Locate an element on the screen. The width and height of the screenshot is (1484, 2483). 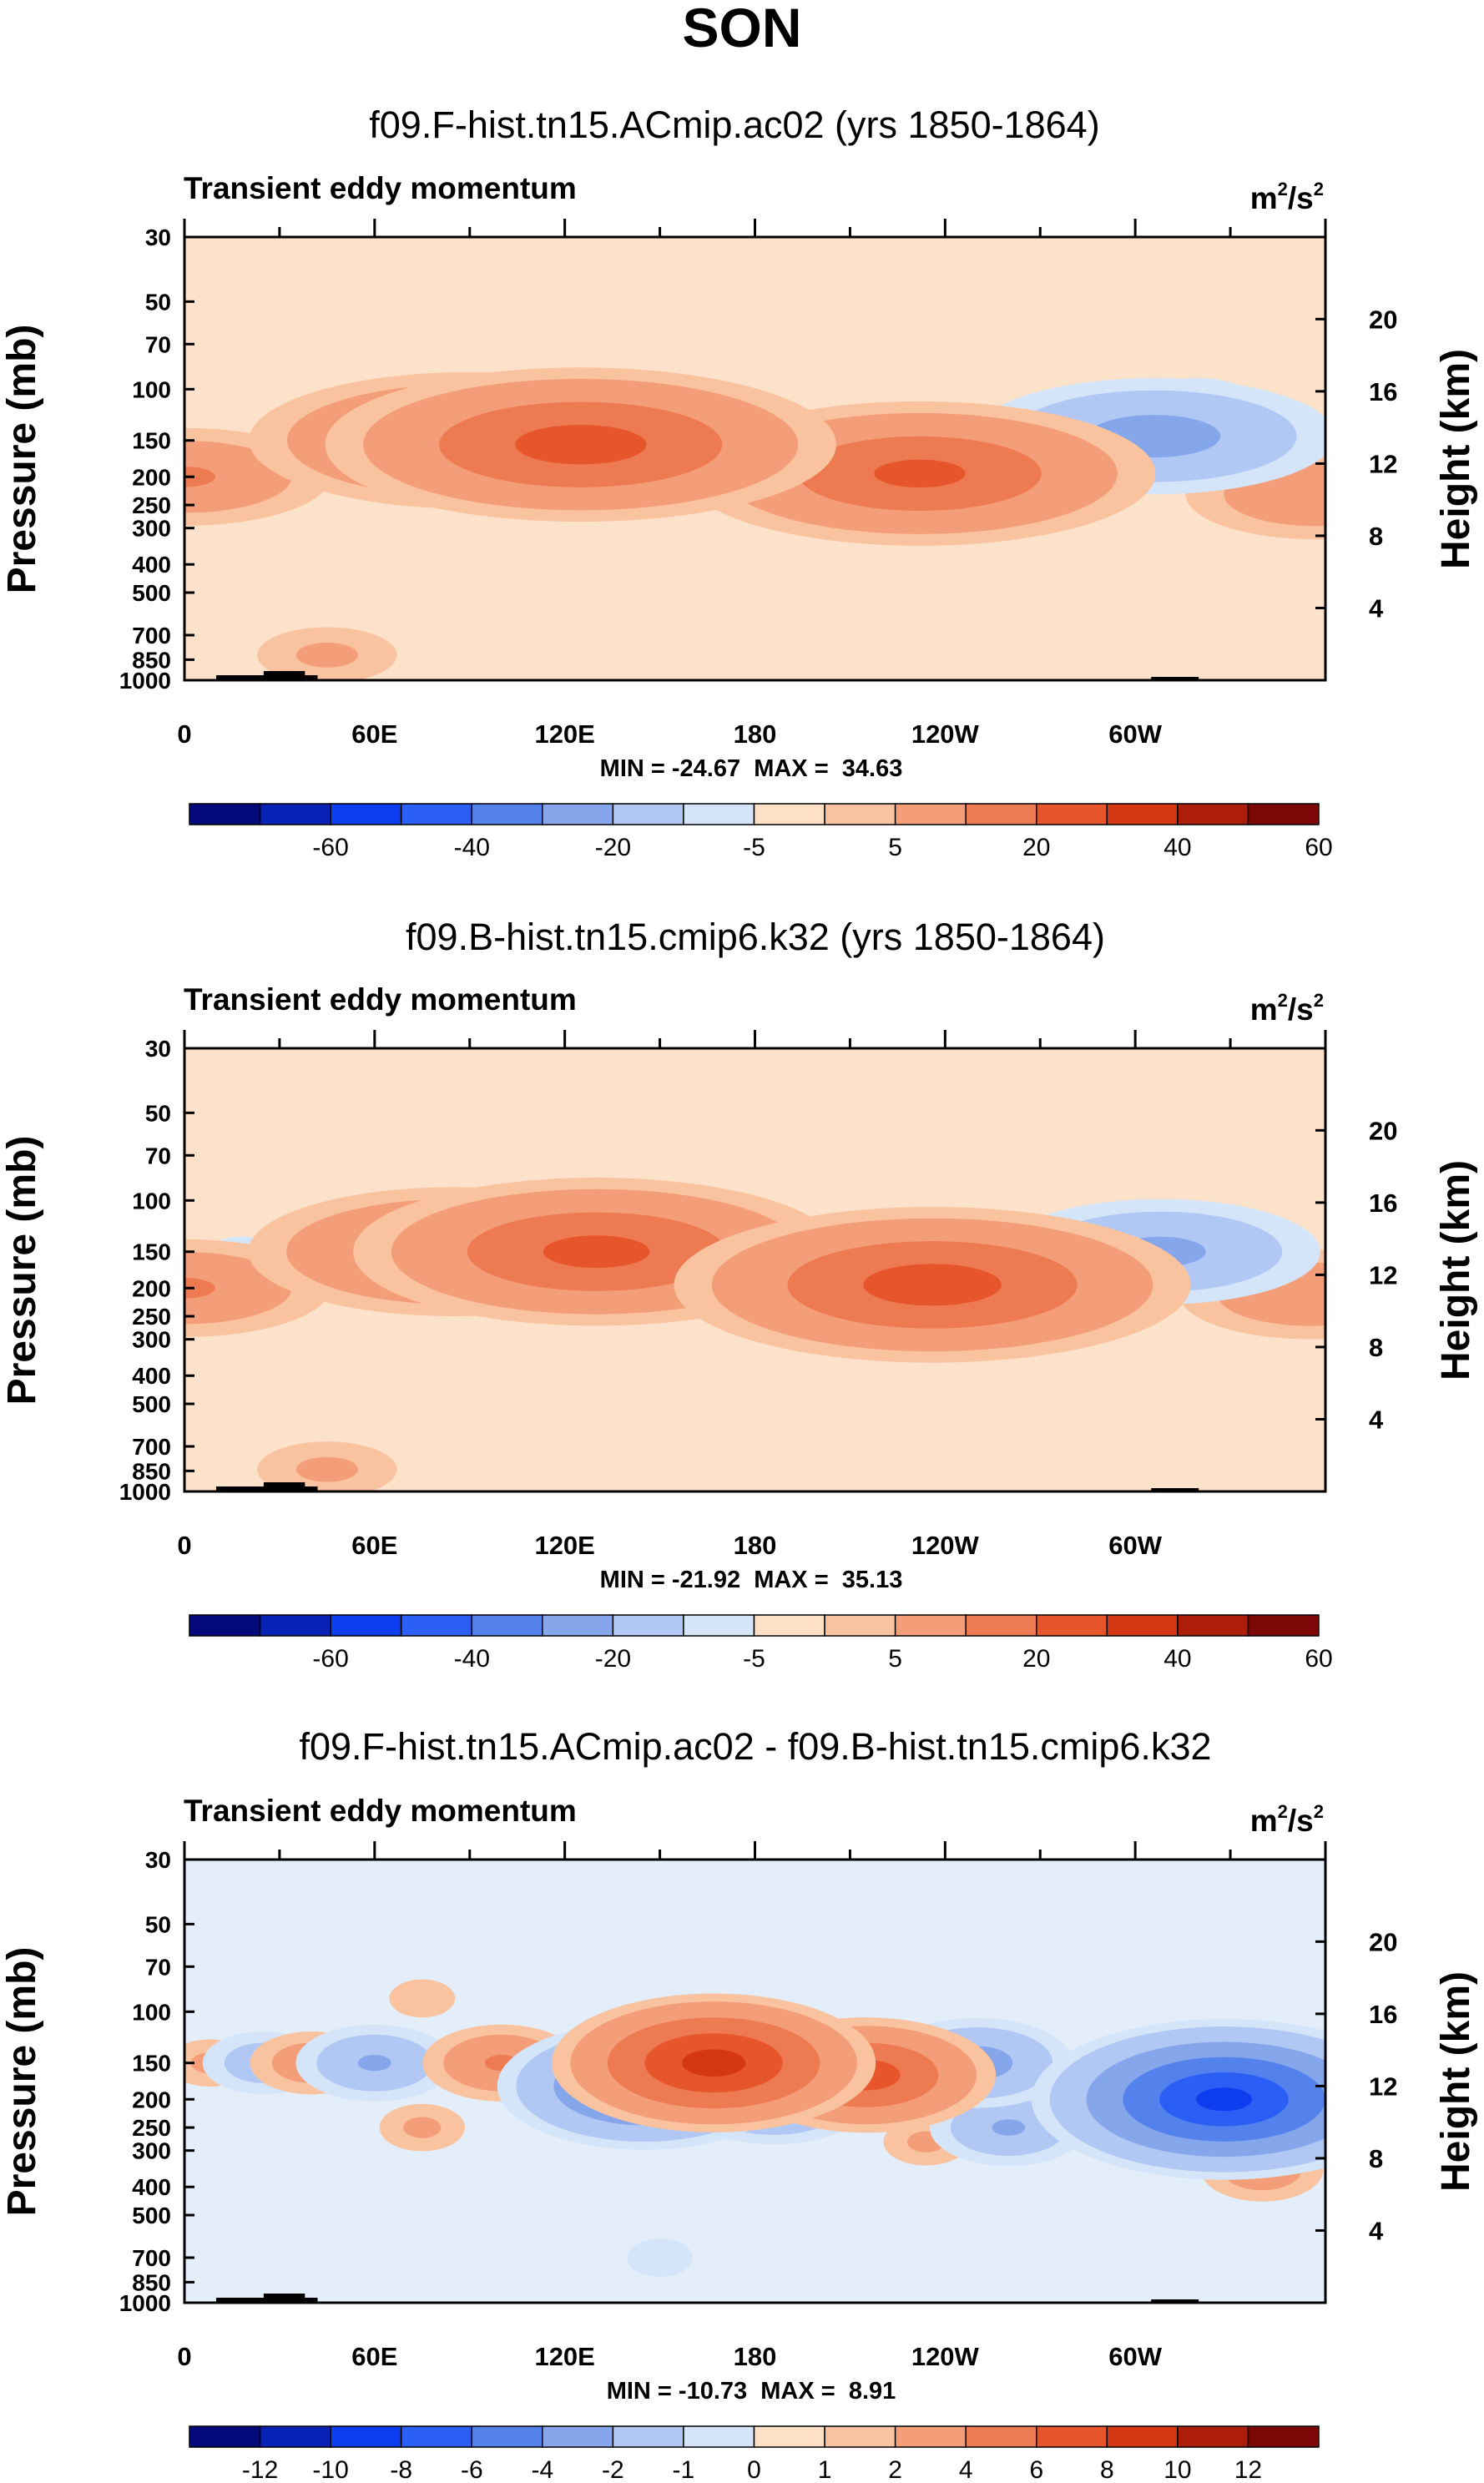
x-tick-label: 120E is located at coordinates (564, 734).